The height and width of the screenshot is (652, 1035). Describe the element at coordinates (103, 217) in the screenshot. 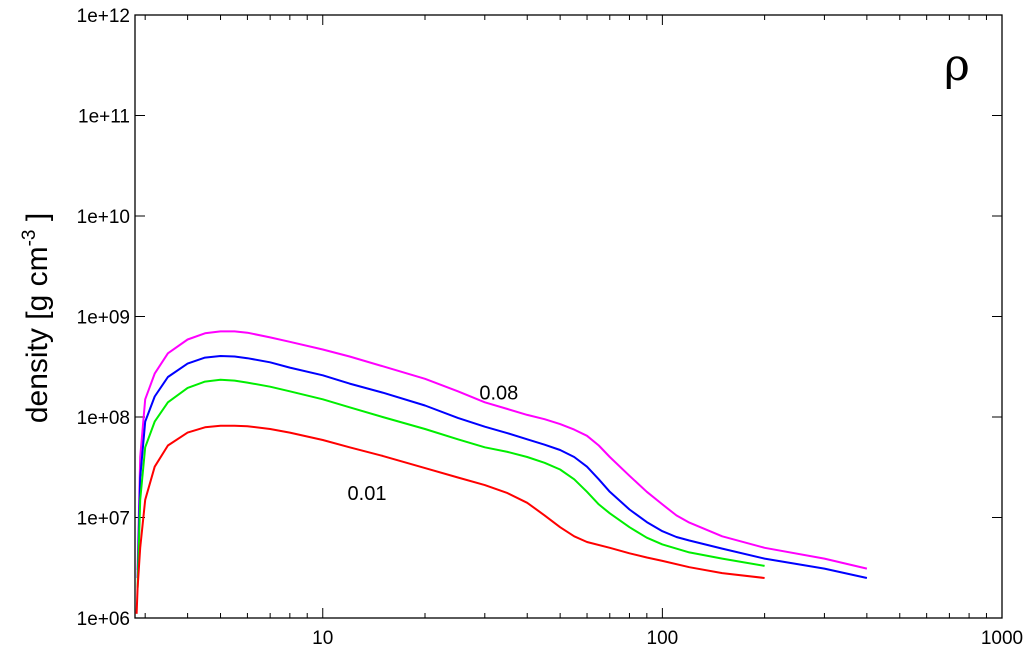

I see `y-tick-label: 1e+10` at that location.